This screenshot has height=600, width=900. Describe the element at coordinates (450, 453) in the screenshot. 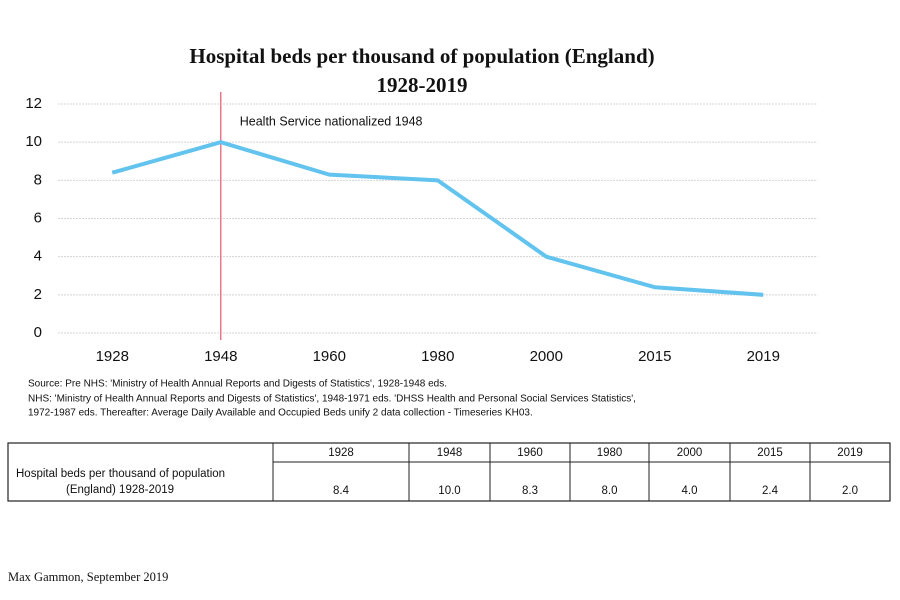

I see `table-header: 1948` at that location.